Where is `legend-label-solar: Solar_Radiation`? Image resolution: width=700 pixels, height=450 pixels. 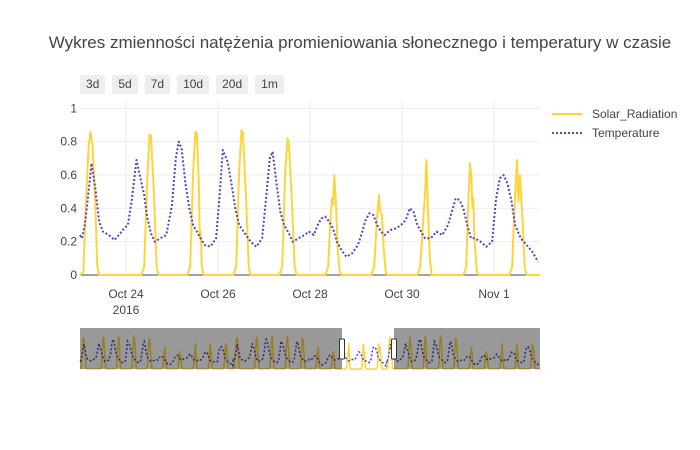 legend-label-solar: Solar_Radiation is located at coordinates (635, 113).